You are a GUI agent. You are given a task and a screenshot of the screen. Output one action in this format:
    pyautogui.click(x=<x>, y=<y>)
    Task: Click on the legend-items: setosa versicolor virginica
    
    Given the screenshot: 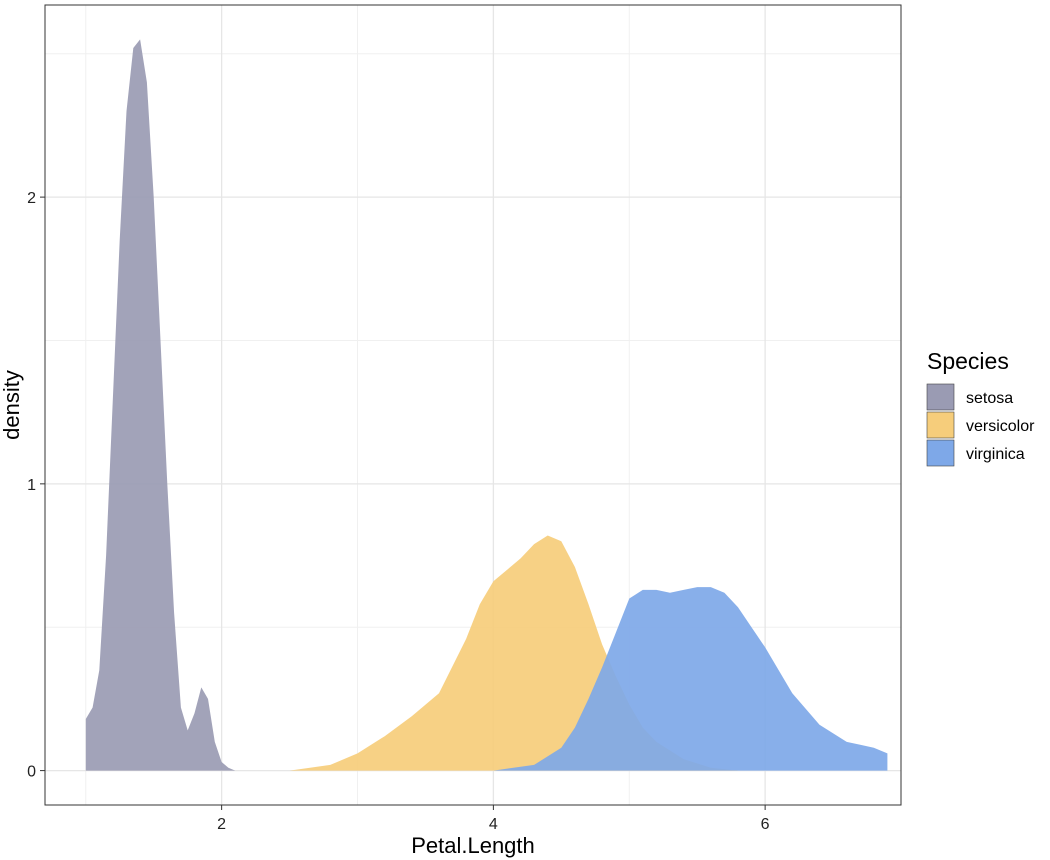 What is the action you would take?
    pyautogui.click(x=980, y=425)
    